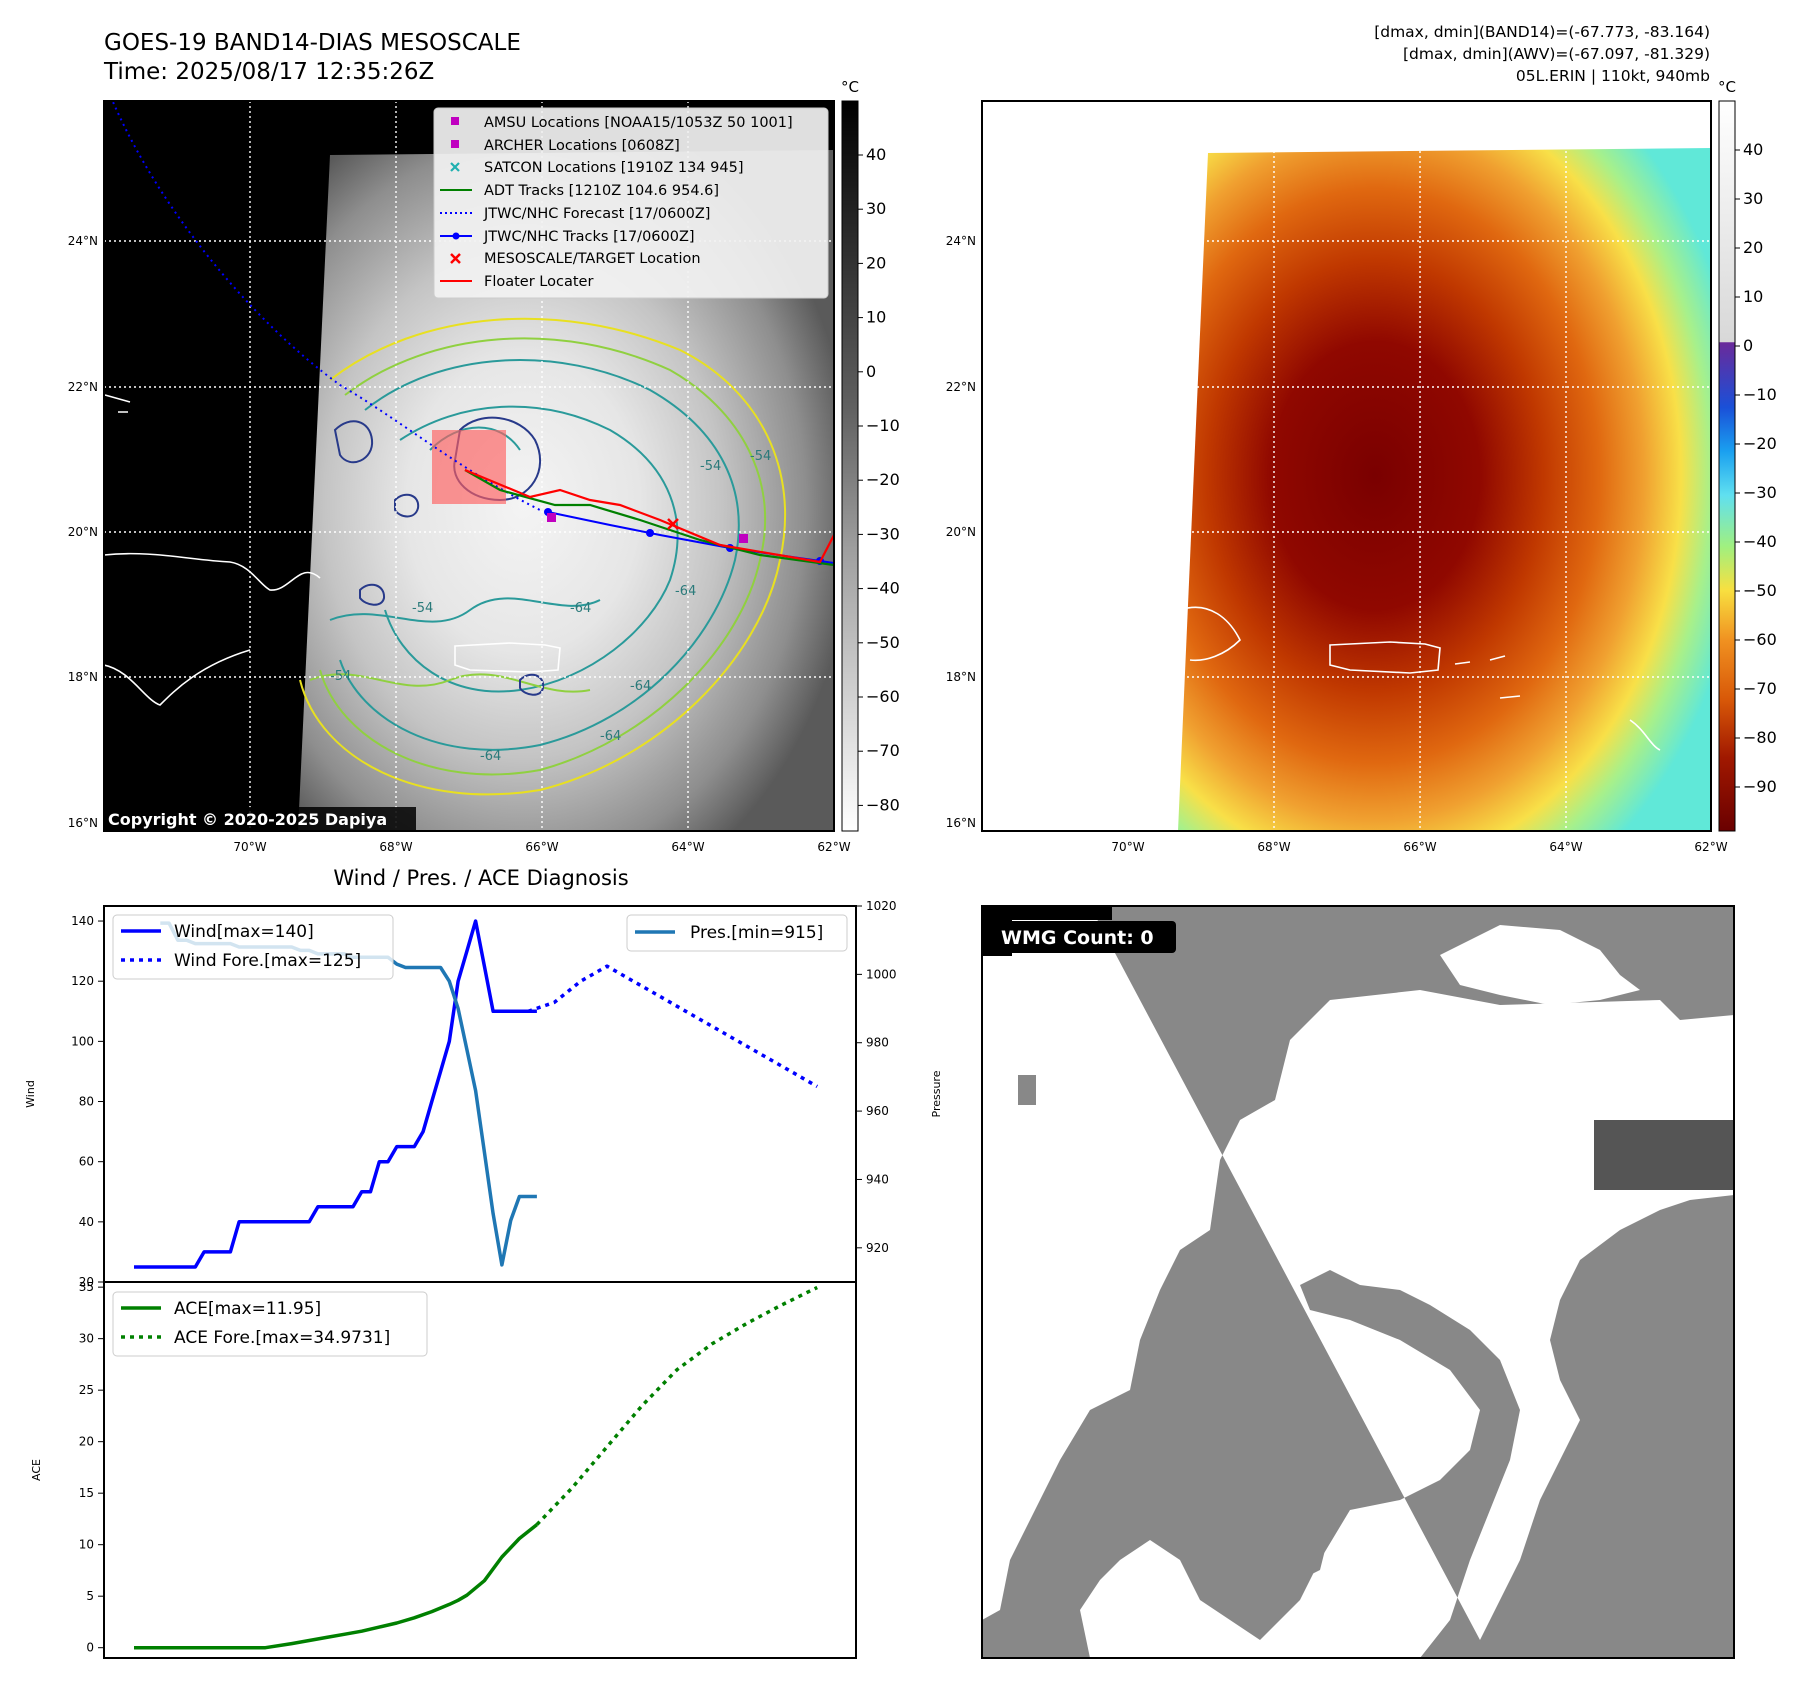 The height and width of the screenshot is (1690, 1797). What do you see at coordinates (877, 1179) in the screenshot?
I see `pressure-tick-label: 940` at bounding box center [877, 1179].